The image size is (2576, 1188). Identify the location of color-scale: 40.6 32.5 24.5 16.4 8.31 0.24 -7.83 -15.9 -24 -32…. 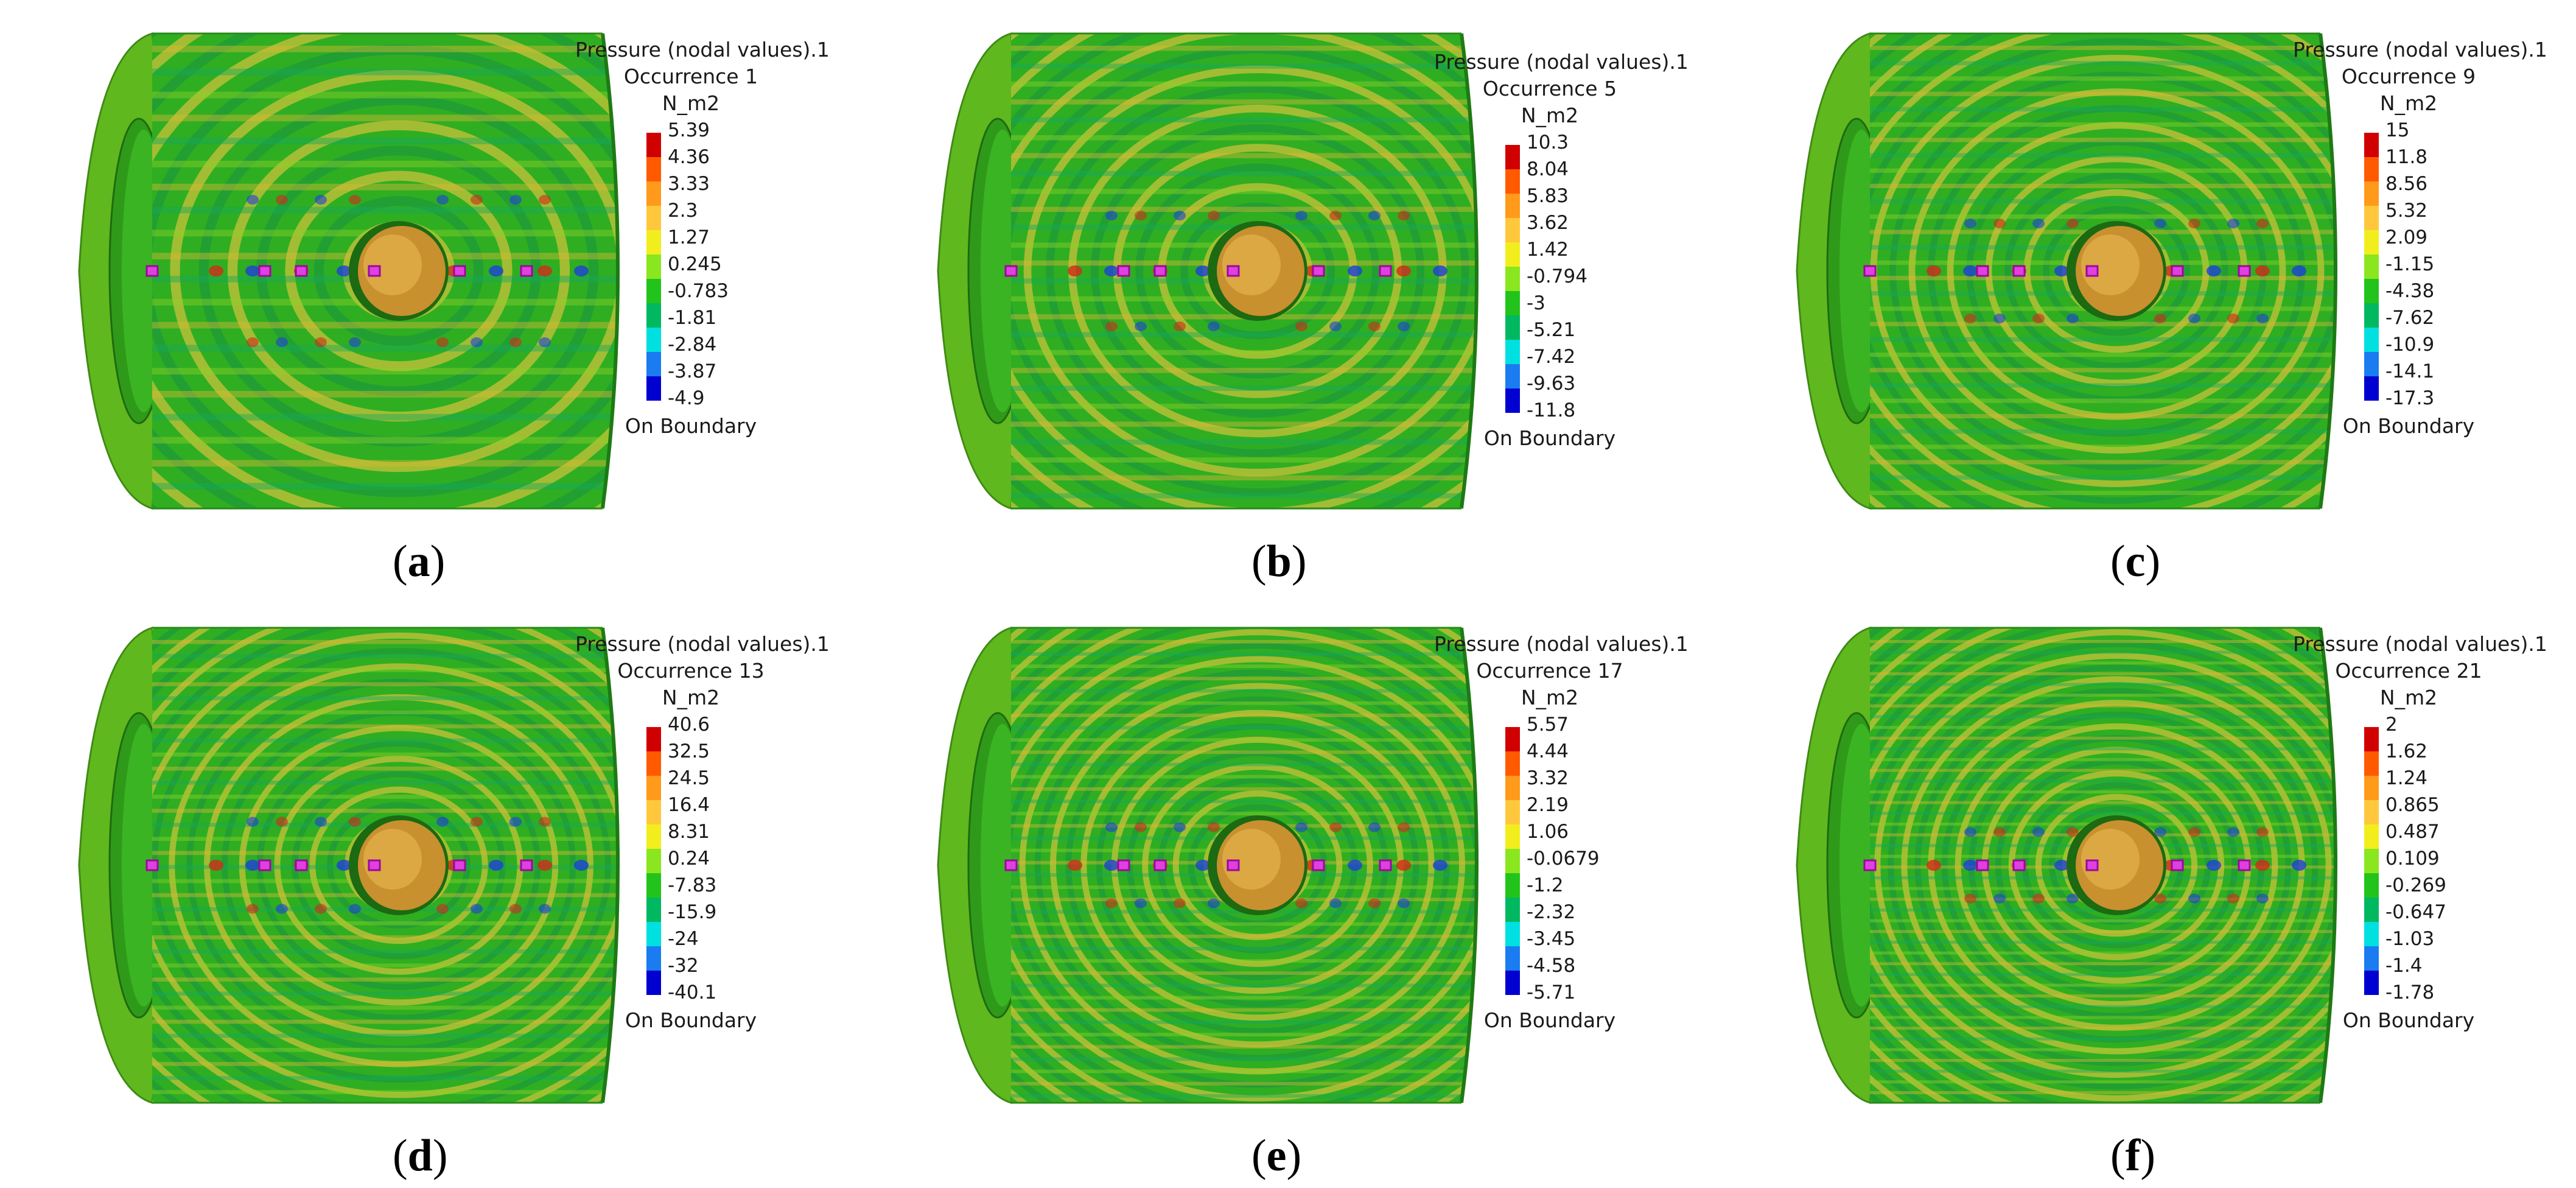
(691, 860).